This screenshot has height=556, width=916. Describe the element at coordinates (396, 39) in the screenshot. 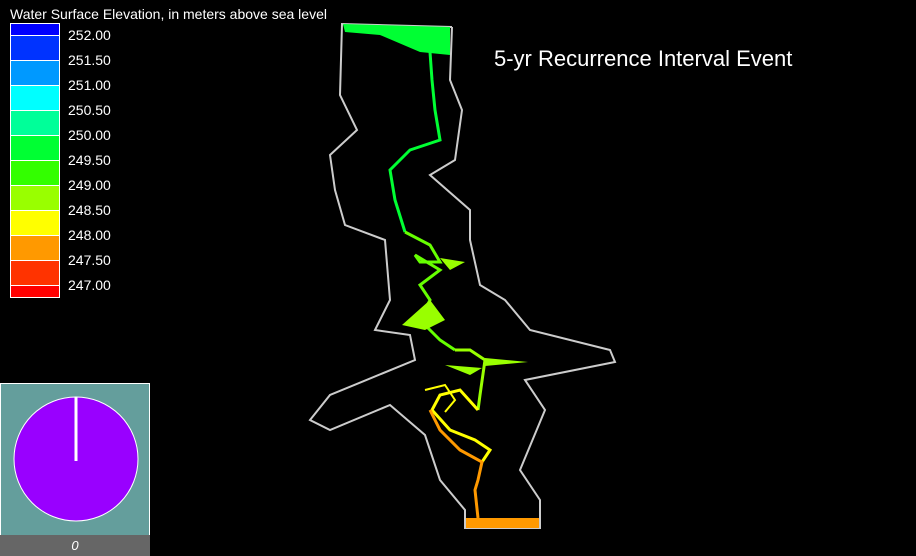

I see `upstream-inflow-pool` at that location.